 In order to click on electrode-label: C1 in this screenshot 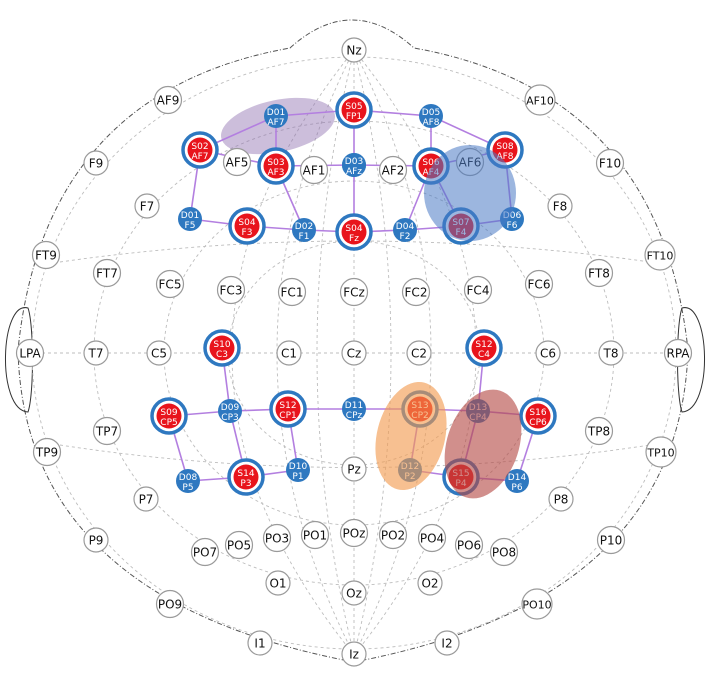, I will do `click(289, 354)`.